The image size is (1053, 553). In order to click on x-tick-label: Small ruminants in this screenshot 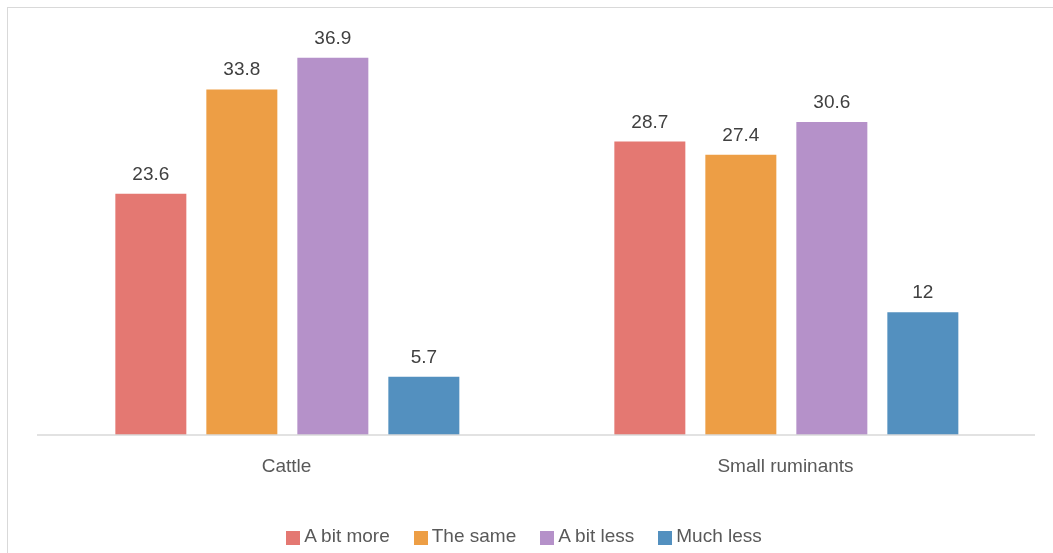, I will do `click(785, 466)`.